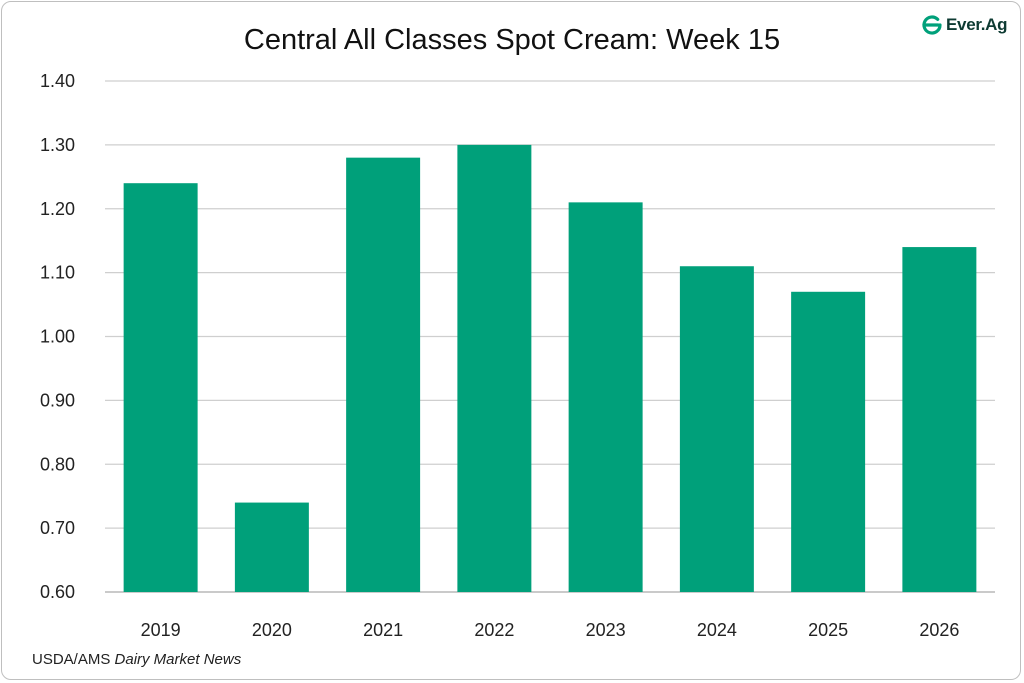 Image resolution: width=1024 pixels, height=683 pixels. I want to click on source-prefix: USDA/AMS, so click(73, 659).